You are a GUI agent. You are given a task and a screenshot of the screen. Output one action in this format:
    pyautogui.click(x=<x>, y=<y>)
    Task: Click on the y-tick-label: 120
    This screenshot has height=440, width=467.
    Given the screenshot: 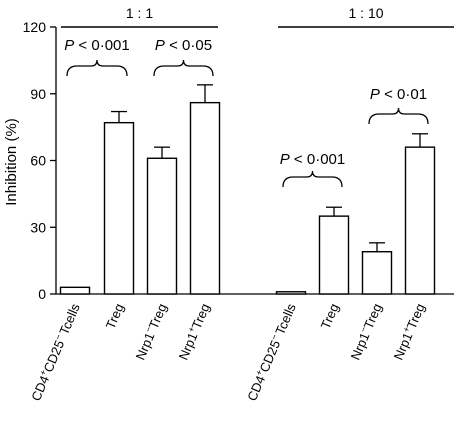 What is the action you would take?
    pyautogui.click(x=35, y=27)
    